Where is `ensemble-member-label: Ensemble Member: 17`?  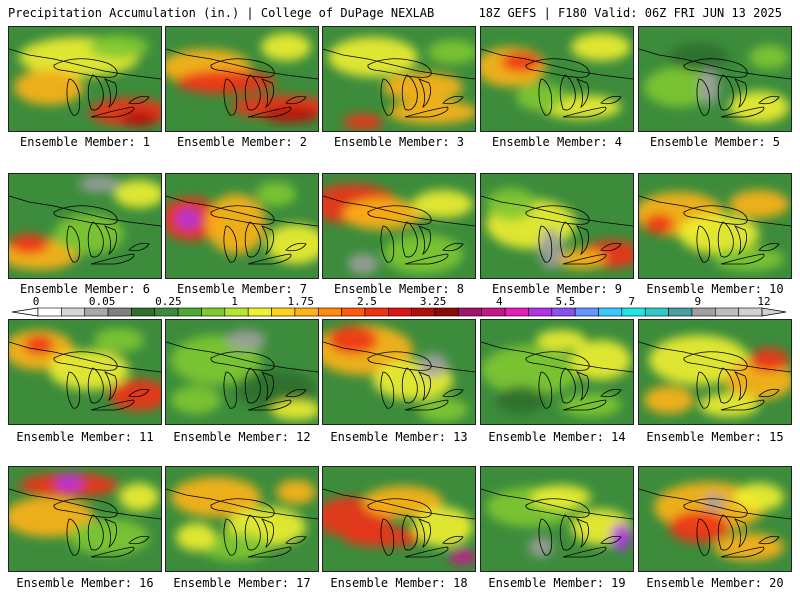 ensemble-member-label: Ensemble Member: 17 is located at coordinates (242, 583).